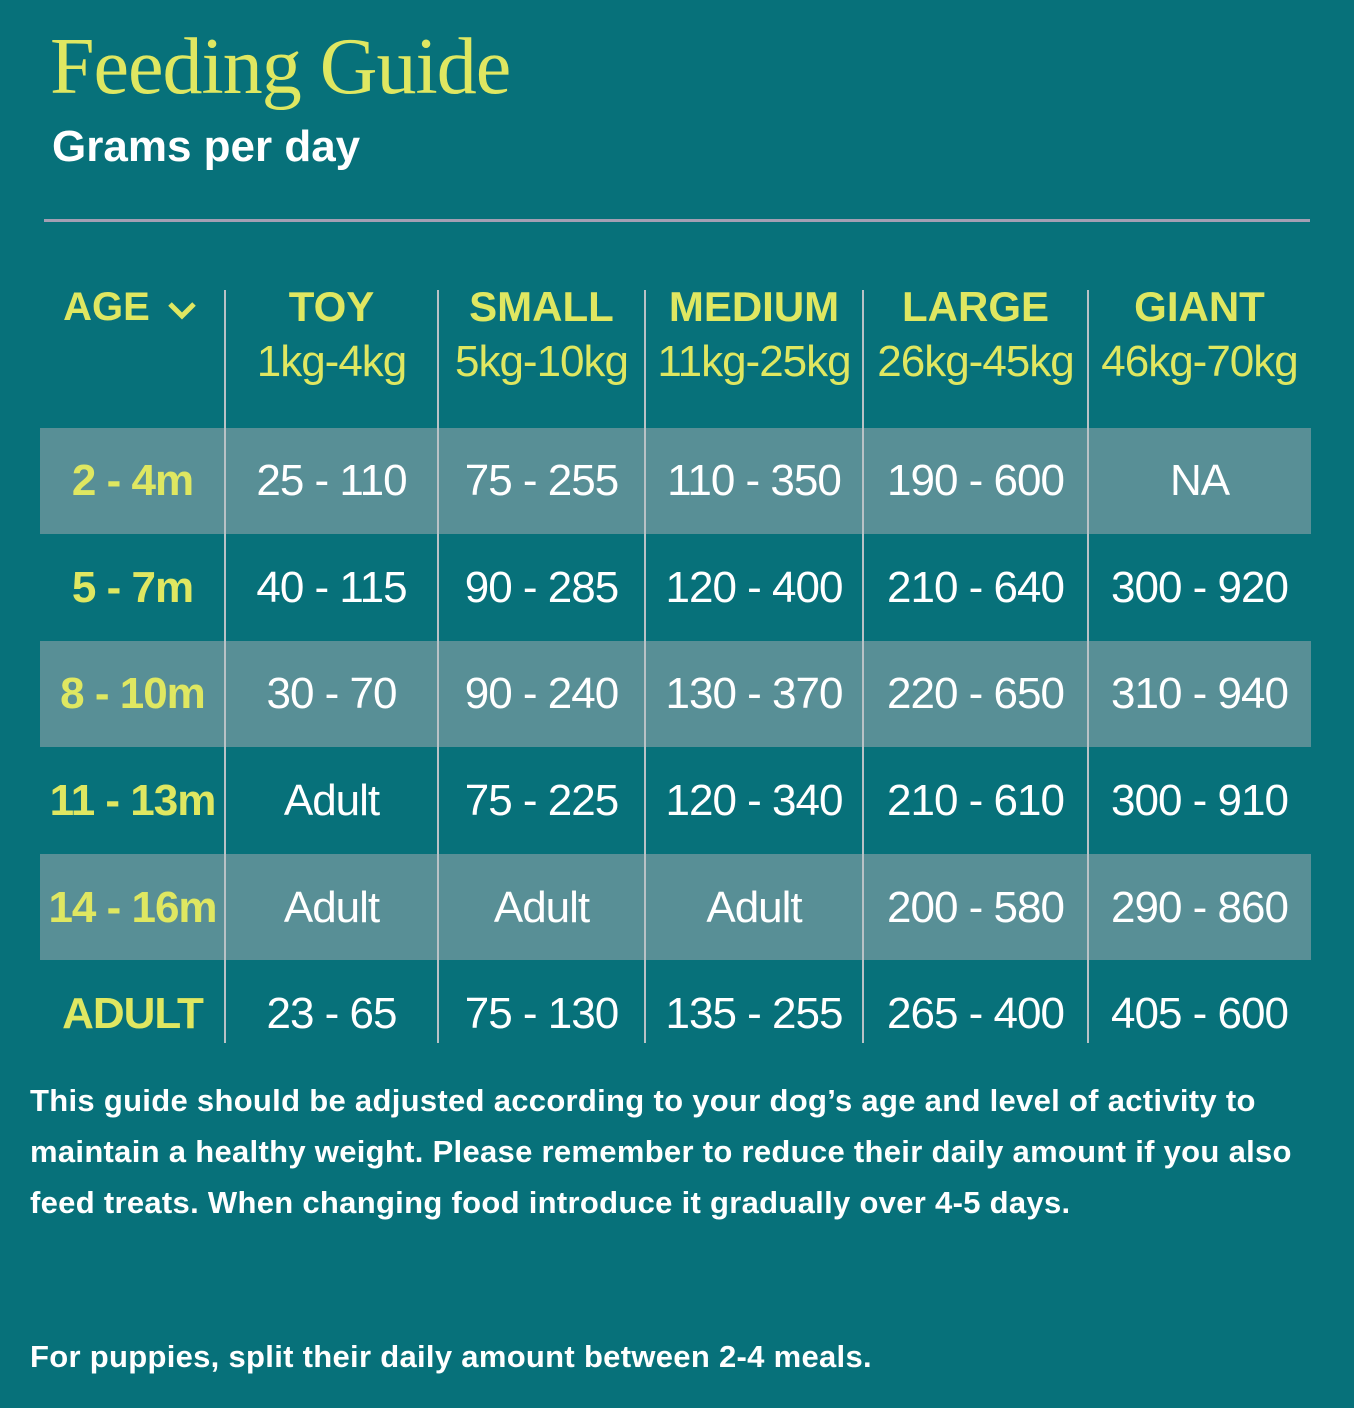 Image resolution: width=1354 pixels, height=1408 pixels. What do you see at coordinates (541, 306) in the screenshot?
I see `size-label: SMALL` at bounding box center [541, 306].